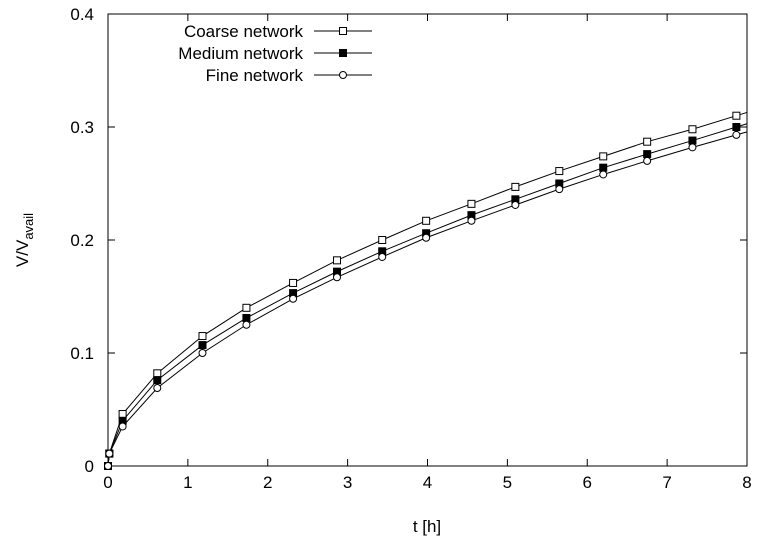 Image resolution: width=760 pixels, height=539 pixels. What do you see at coordinates (666, 482) in the screenshot?
I see `x-tick-label: 7` at bounding box center [666, 482].